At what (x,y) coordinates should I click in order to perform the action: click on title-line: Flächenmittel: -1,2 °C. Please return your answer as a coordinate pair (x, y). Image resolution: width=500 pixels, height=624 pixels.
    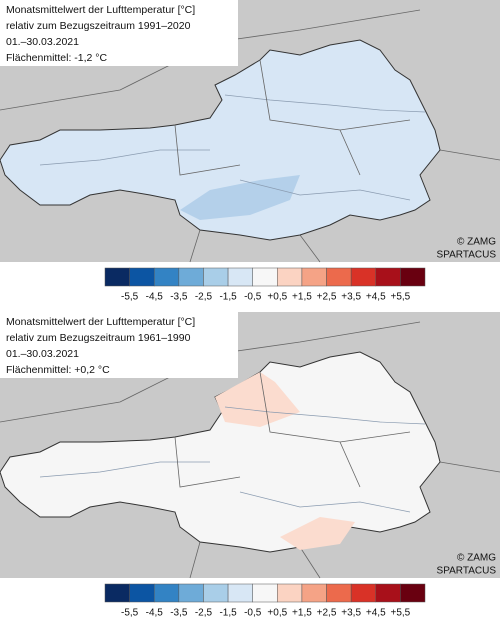
    Looking at the image, I should click on (56, 58).